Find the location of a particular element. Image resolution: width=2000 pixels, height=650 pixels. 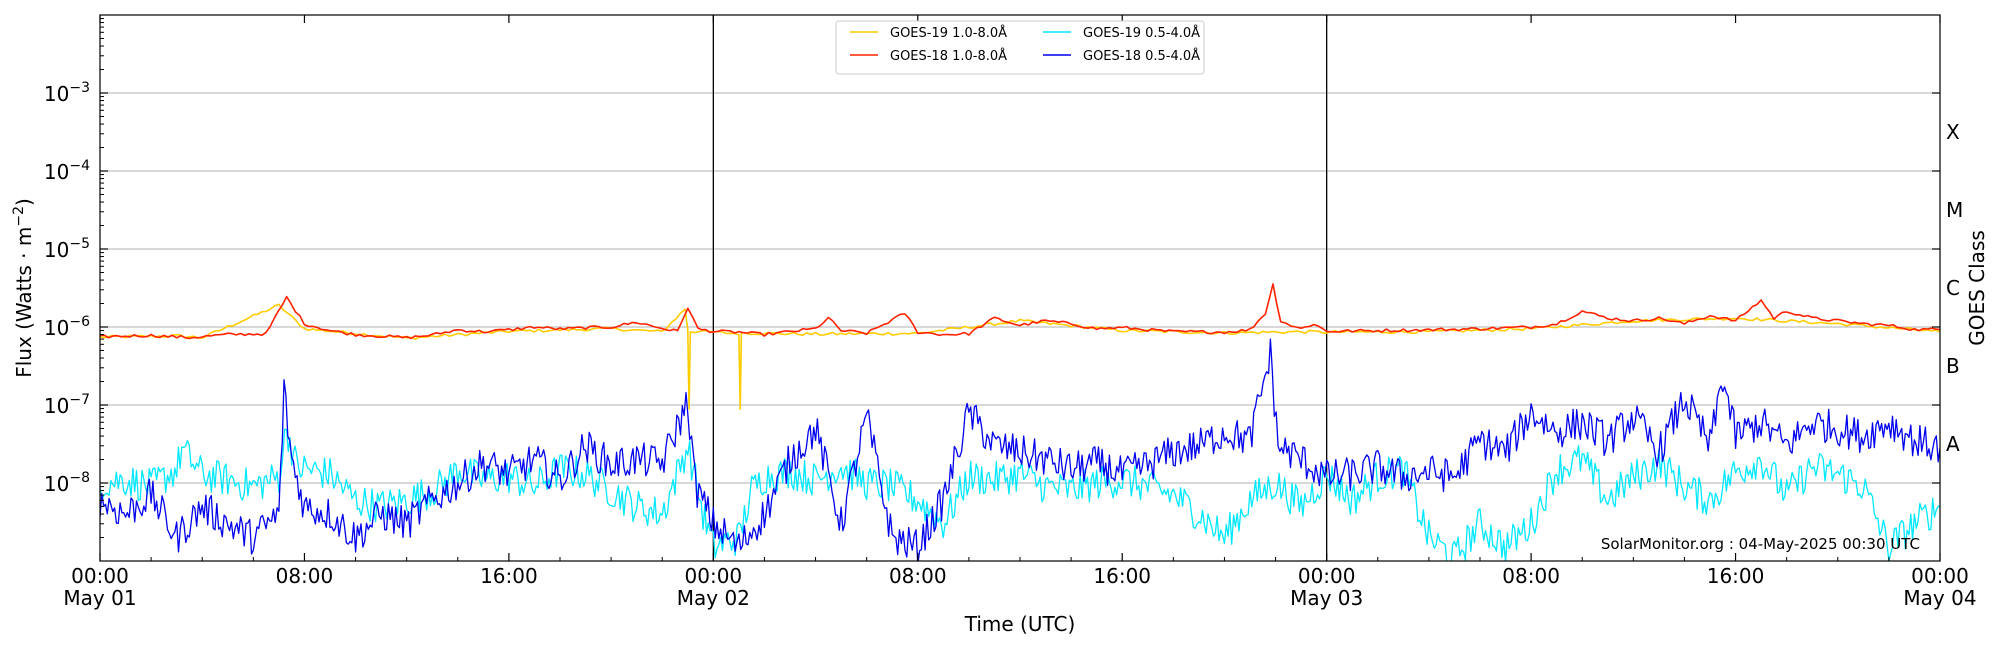

goes-class-label: A is located at coordinates (1953, 444).